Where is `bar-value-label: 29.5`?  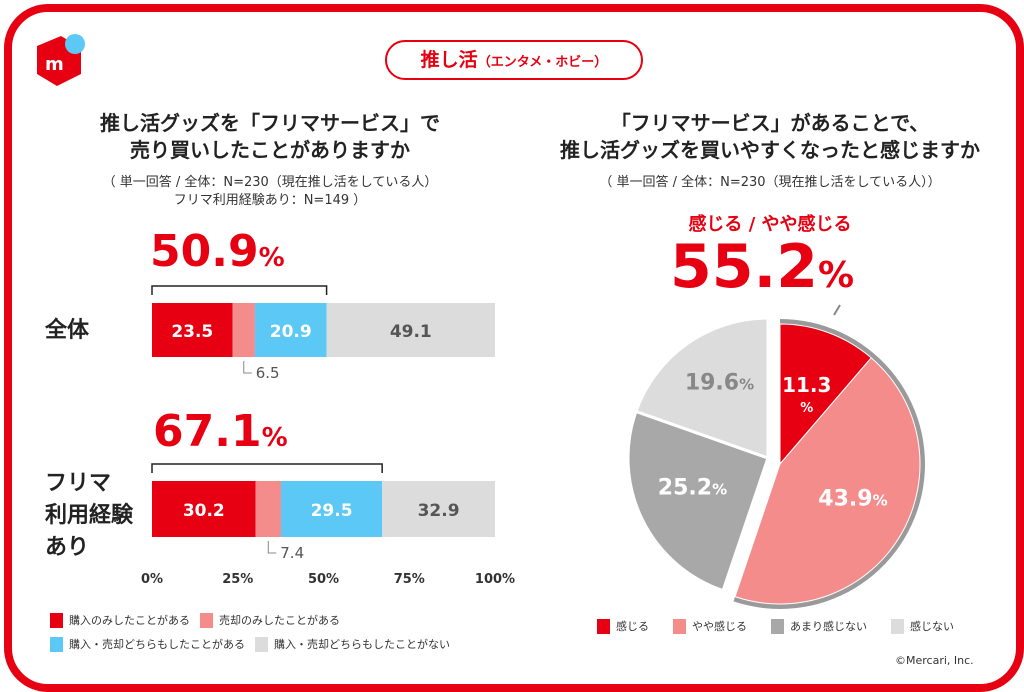 bar-value-label: 29.5 is located at coordinates (332, 511).